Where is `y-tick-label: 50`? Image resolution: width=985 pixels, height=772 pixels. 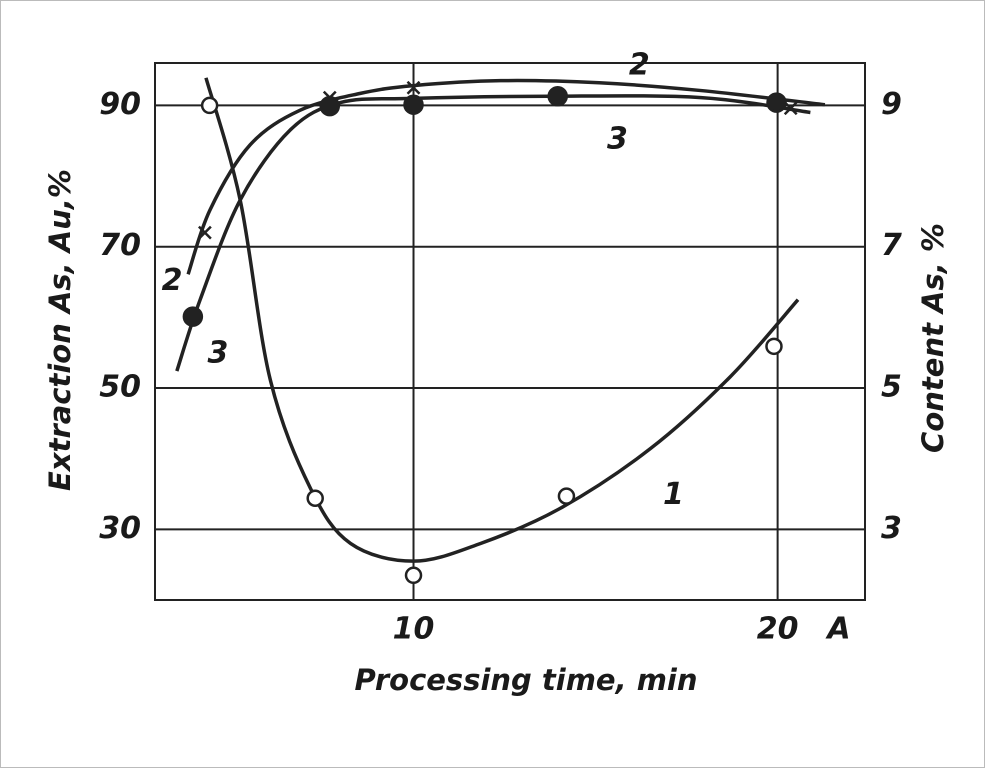
y-tick-label: 50 is located at coordinates (120, 387).